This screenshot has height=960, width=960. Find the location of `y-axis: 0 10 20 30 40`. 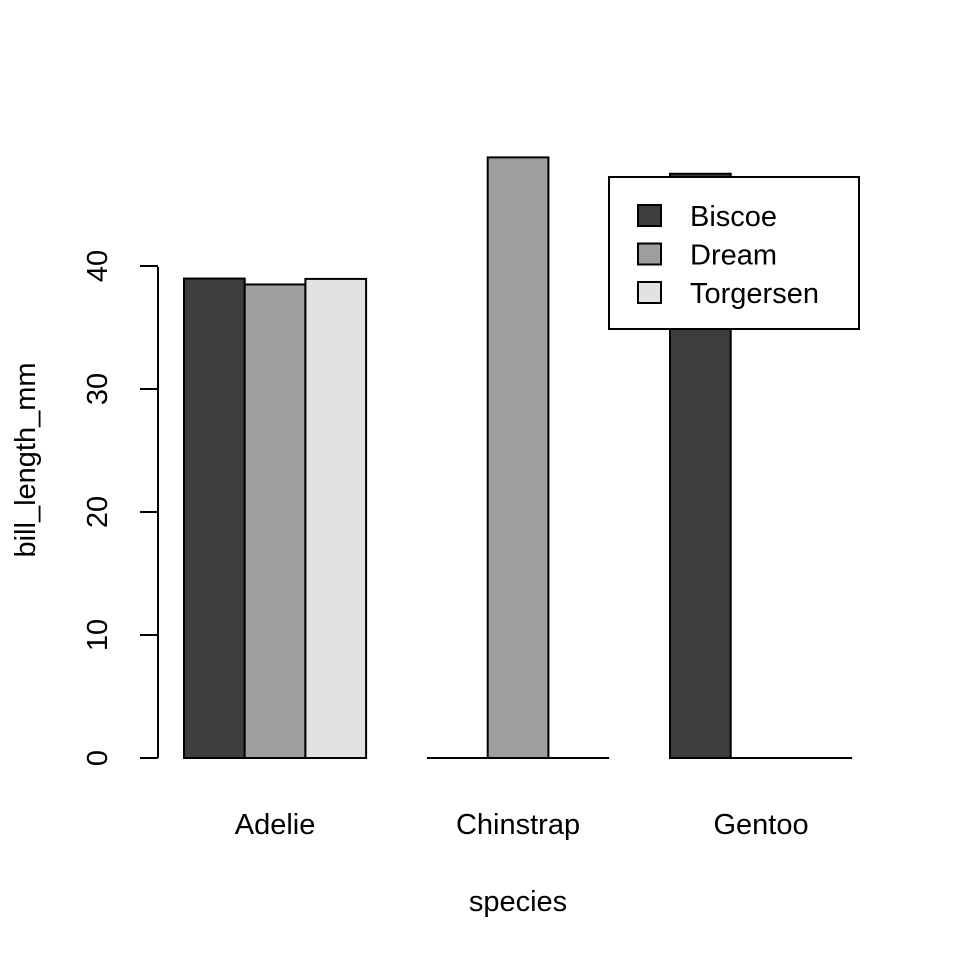

y-axis: 0 10 20 30 40 is located at coordinates (120, 508).